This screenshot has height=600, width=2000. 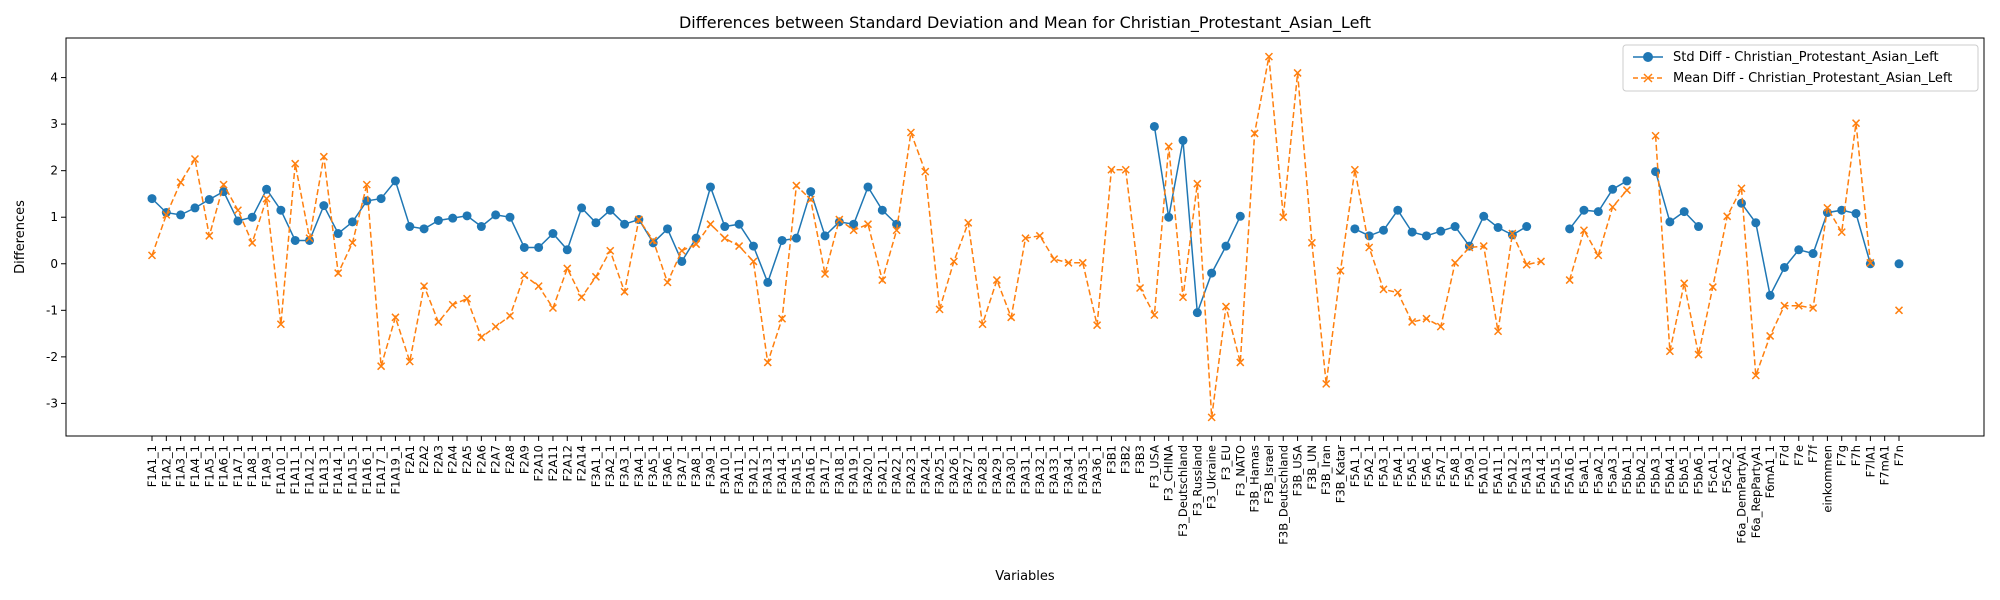 I want to click on x-tick-label: F3_Russland, so click(x=1197, y=480).